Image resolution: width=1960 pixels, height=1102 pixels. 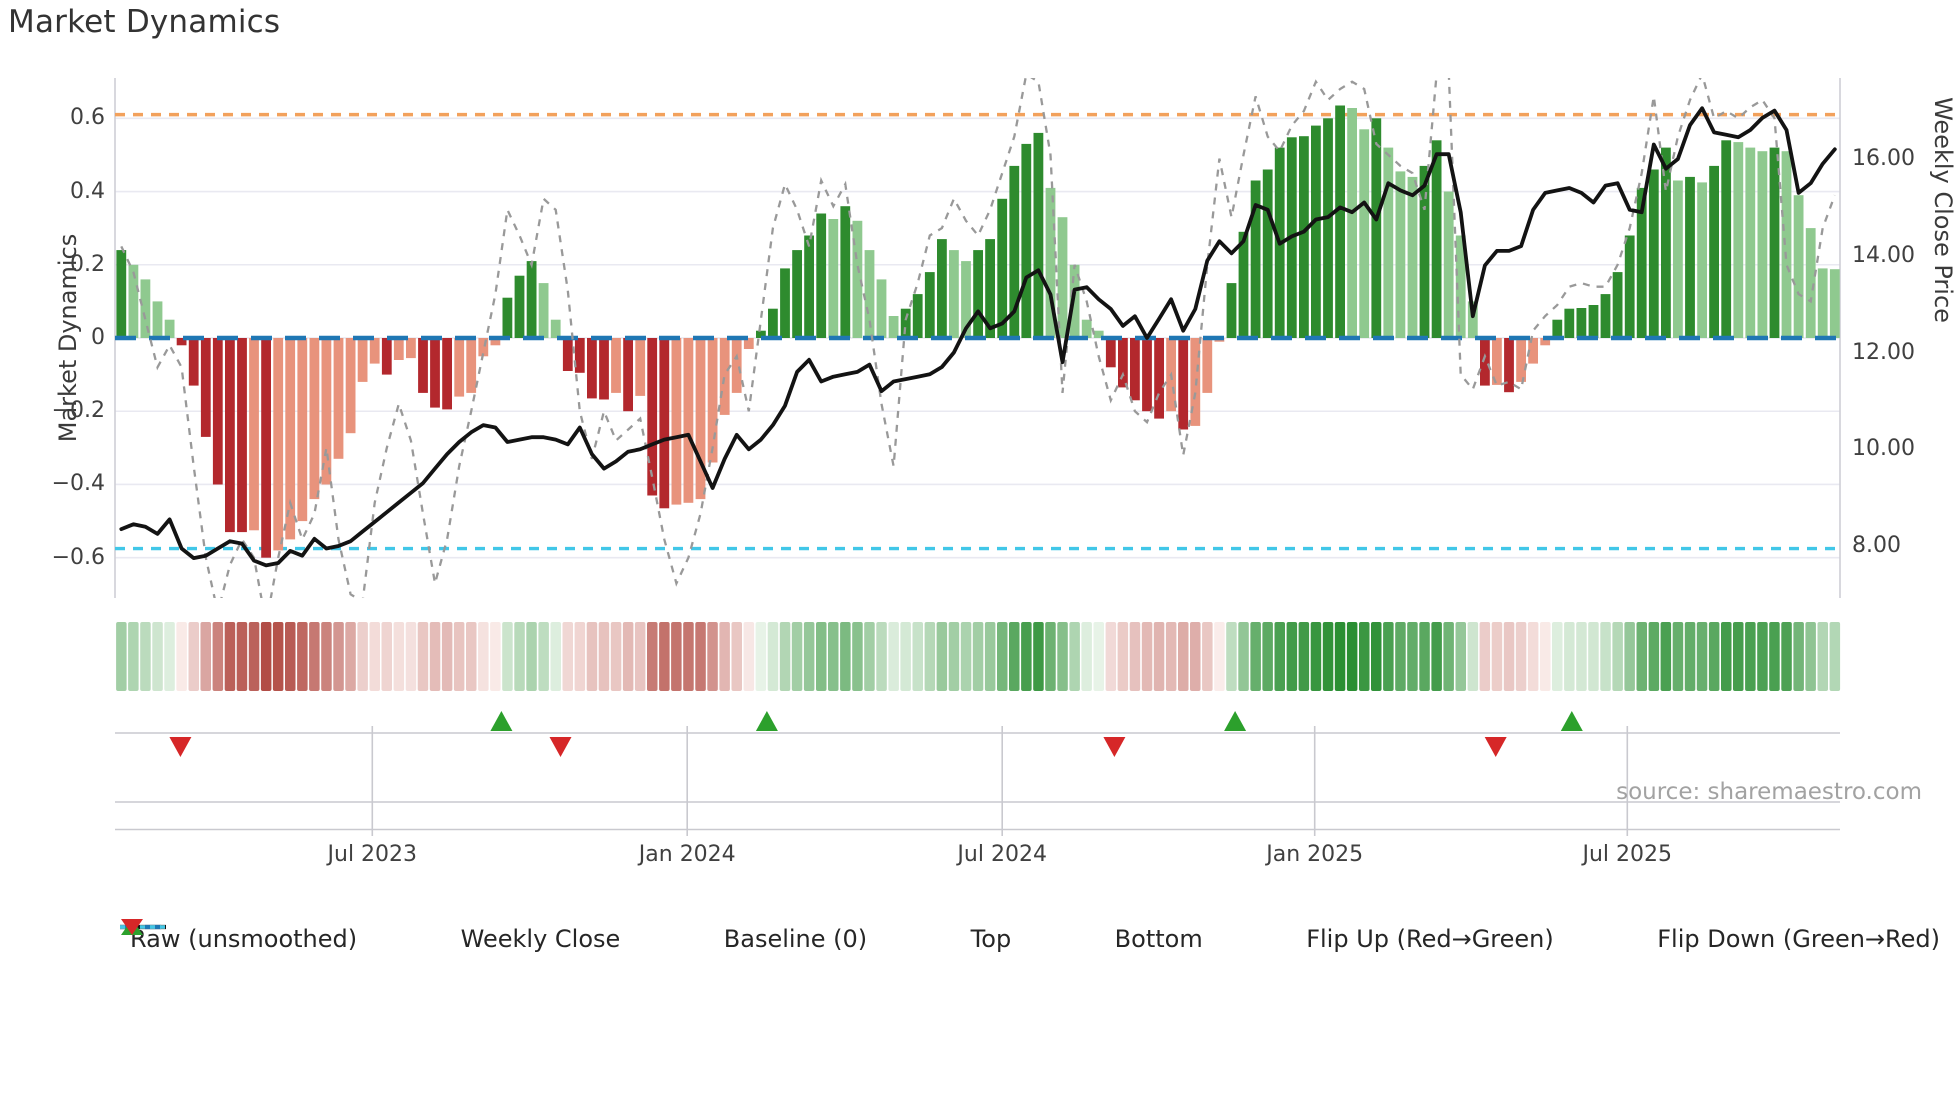 I want to click on right-axis-tick: 12.00, so click(x=1883, y=352).